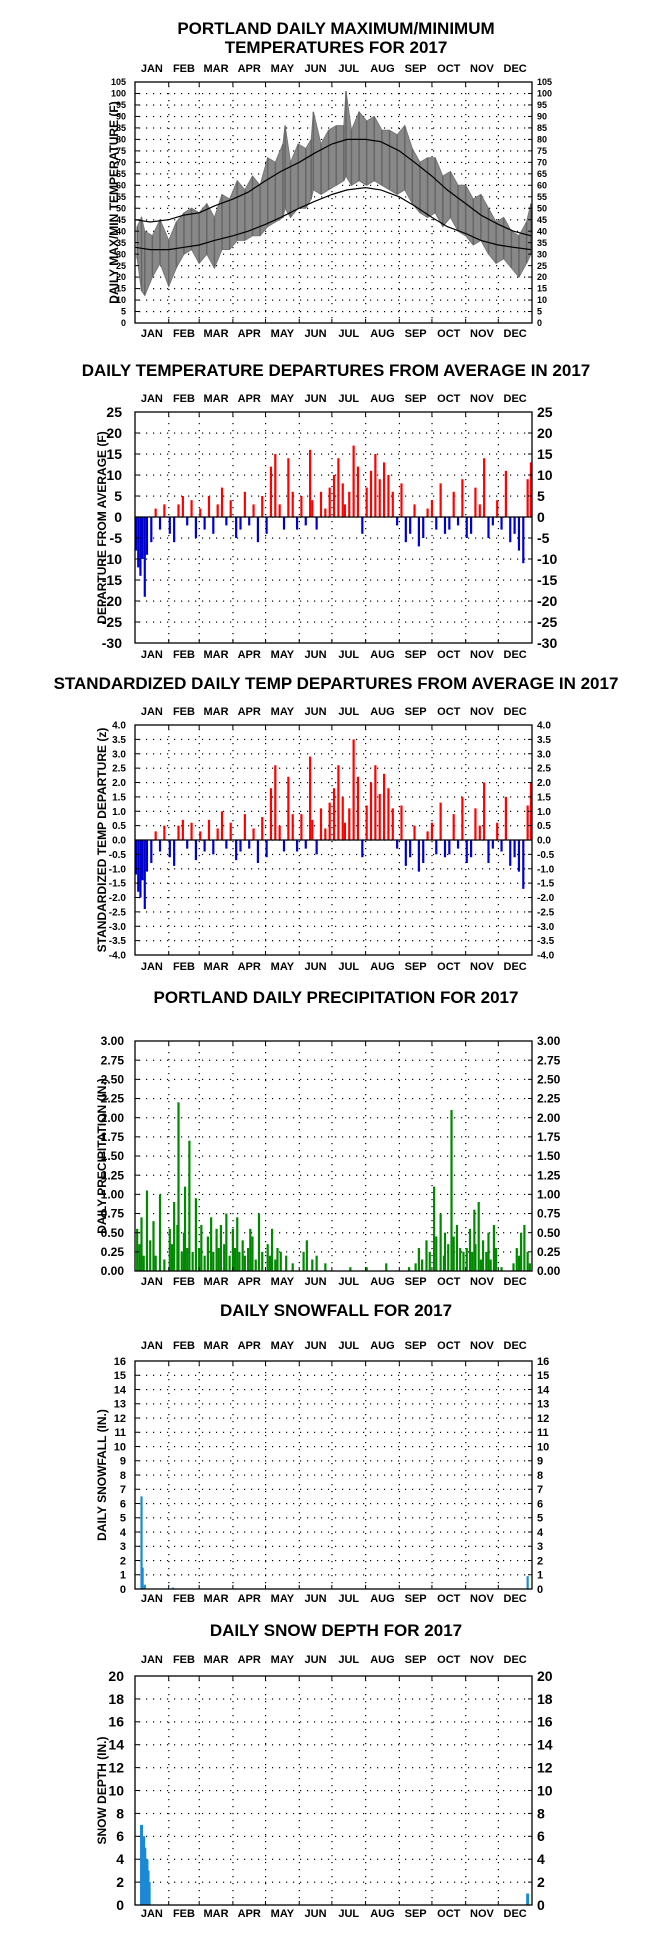 The width and height of the screenshot is (672, 1938). I want to click on y-tick-label-right: 105, so click(544, 82).